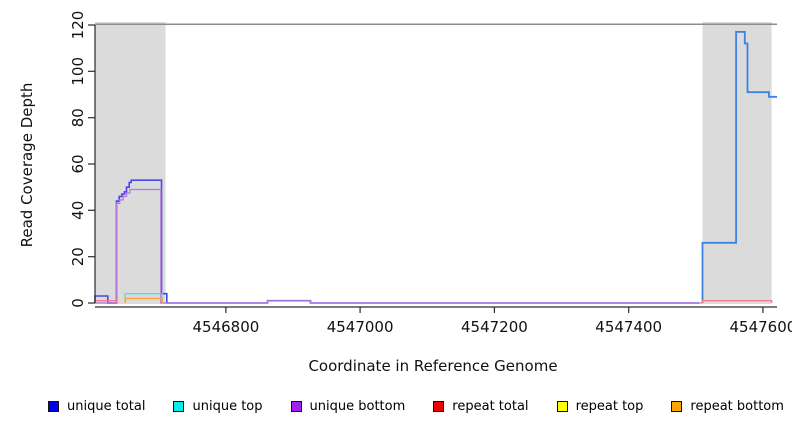 The width and height of the screenshot is (792, 432). What do you see at coordinates (439, 406) in the screenshot?
I see `legend-swatch-repeat-total` at bounding box center [439, 406].